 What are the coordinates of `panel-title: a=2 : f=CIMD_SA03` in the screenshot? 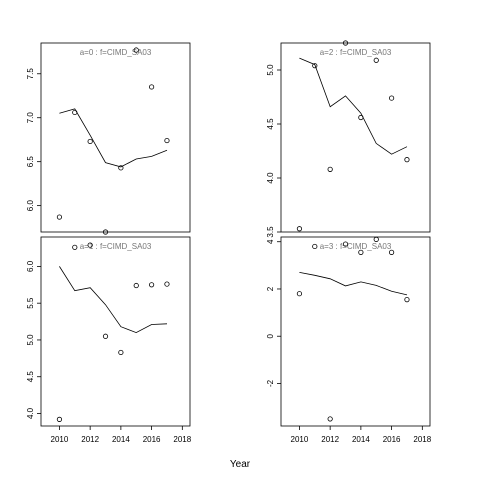 It's located at (356, 52).